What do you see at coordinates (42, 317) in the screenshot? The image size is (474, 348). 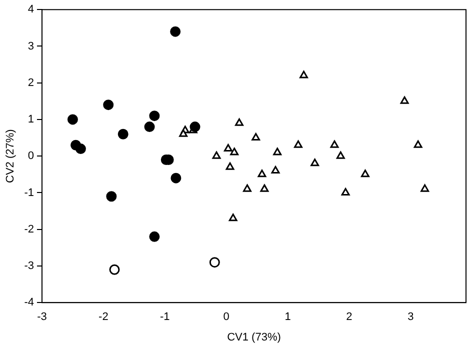 I see `x-tick-label: -3` at bounding box center [42, 317].